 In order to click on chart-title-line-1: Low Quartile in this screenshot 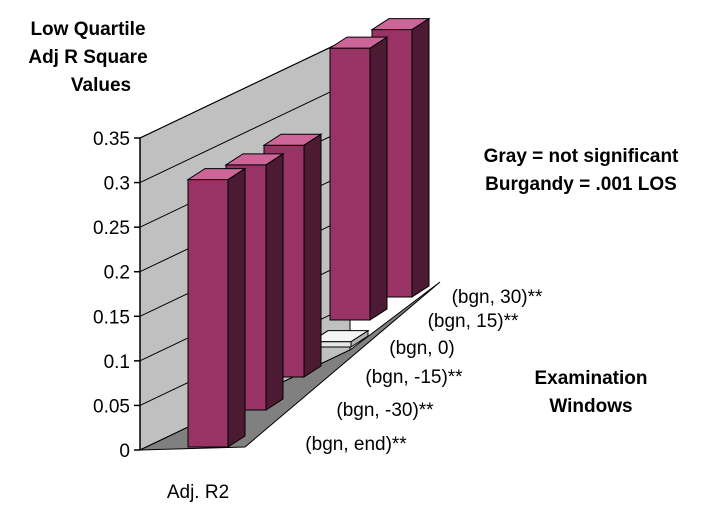, I will do `click(87, 29)`.